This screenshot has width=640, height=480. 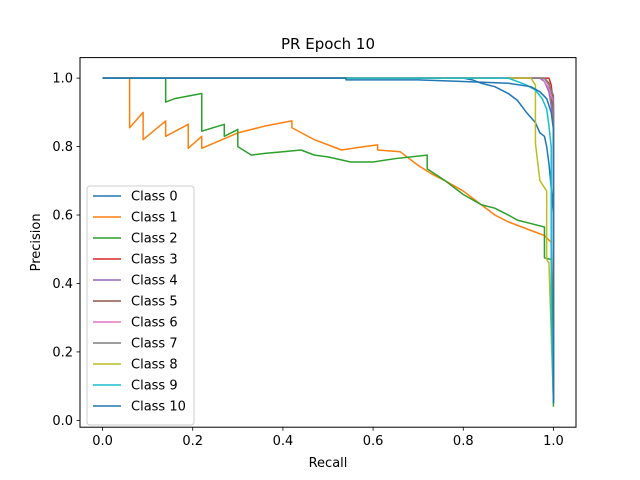 I want to click on x-tick-label: 0.2, so click(x=192, y=441).